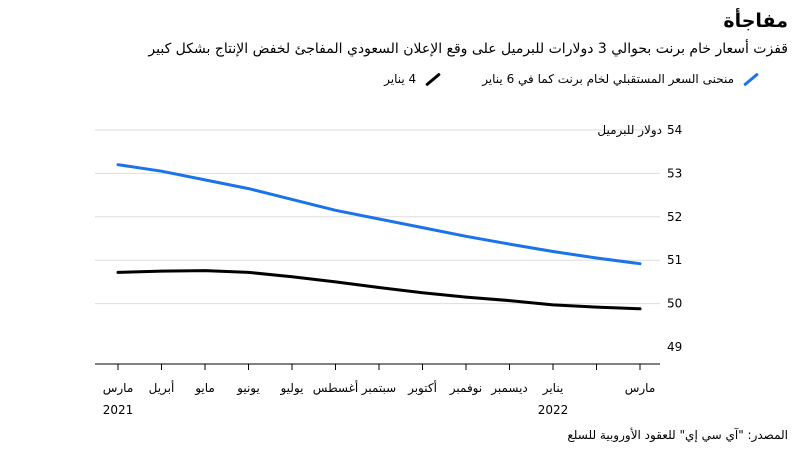 The image size is (800, 450). I want to click on x-tick-label-4: يوليو, so click(291, 388).